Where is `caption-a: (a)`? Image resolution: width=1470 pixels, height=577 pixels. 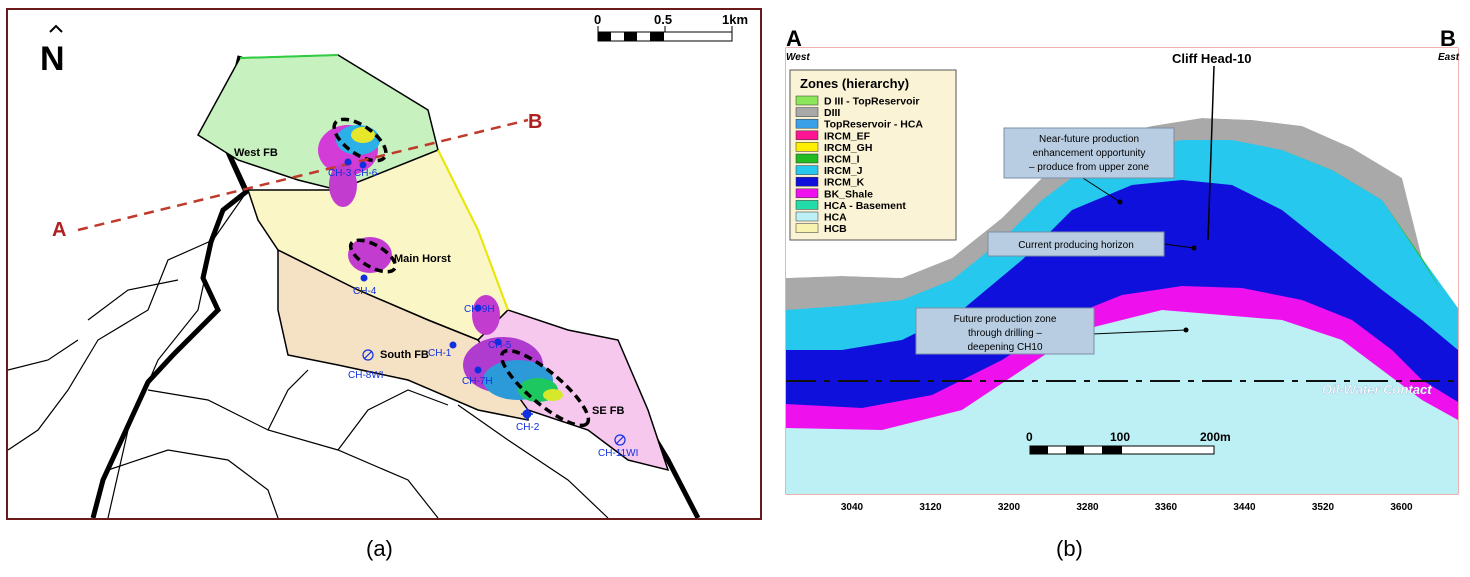
caption-a: (a) is located at coordinates (379, 548).